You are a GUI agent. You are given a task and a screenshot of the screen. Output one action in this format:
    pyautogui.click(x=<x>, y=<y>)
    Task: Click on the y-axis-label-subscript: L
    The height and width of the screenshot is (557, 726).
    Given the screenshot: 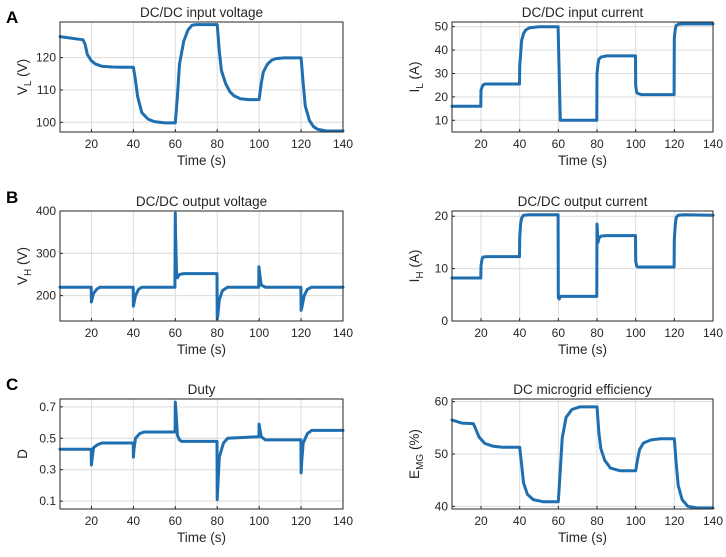 What is the action you would take?
    pyautogui.click(x=28, y=83)
    